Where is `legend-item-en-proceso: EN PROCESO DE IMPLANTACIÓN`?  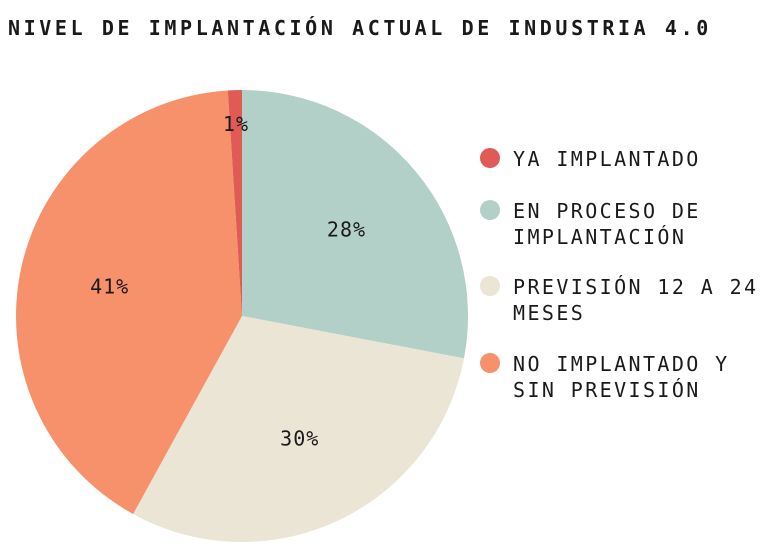 legend-item-en-proceso: EN PROCESO DE IMPLANTACIÓN is located at coordinates (626, 224).